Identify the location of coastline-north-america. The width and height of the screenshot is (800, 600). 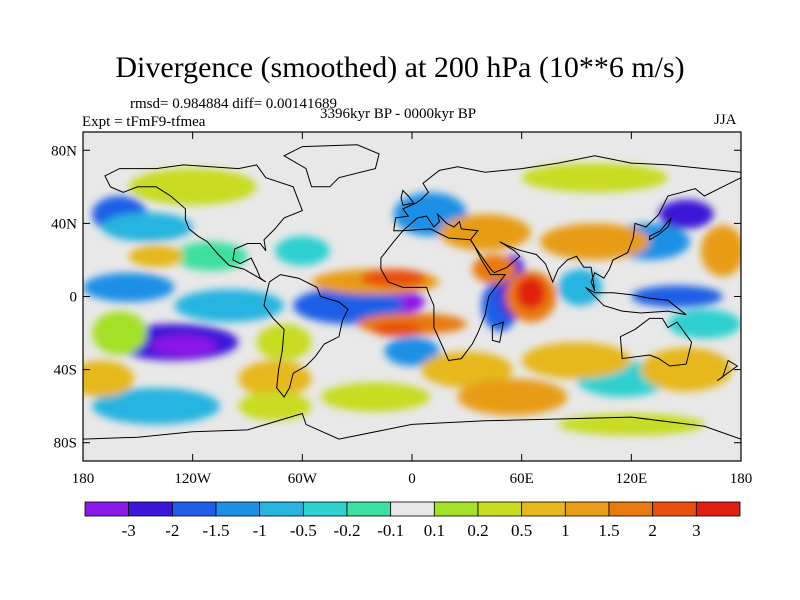
(203, 223).